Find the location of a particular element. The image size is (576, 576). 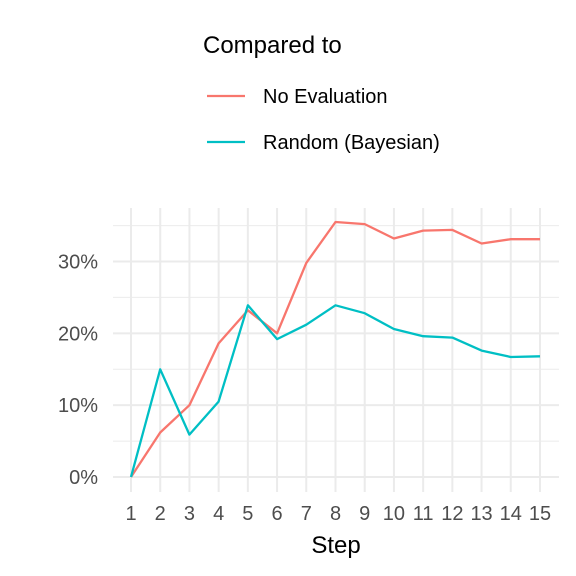

x-tick-label: 6 is located at coordinates (277, 514).